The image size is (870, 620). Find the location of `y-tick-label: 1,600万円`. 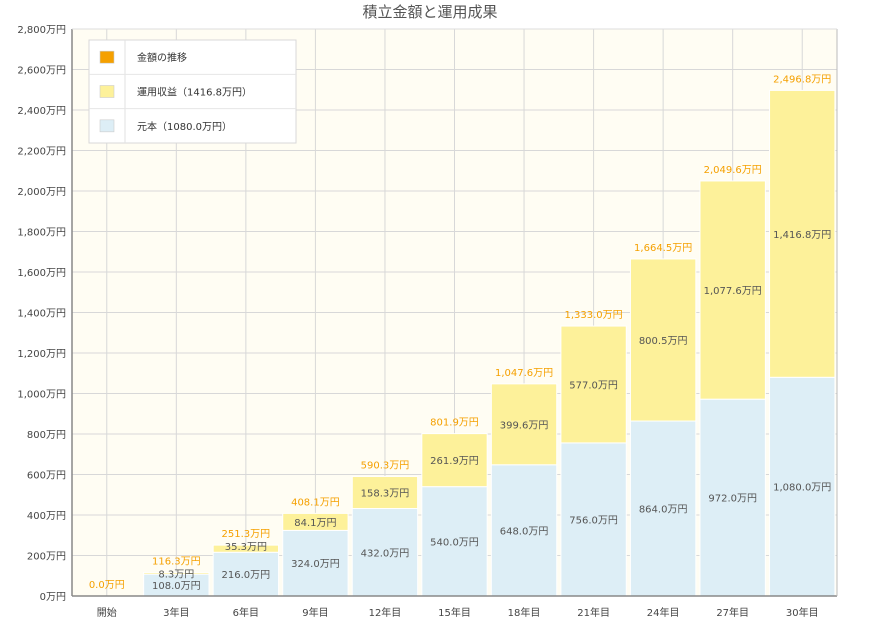

y-tick-label: 1,600万円 is located at coordinates (41, 273).